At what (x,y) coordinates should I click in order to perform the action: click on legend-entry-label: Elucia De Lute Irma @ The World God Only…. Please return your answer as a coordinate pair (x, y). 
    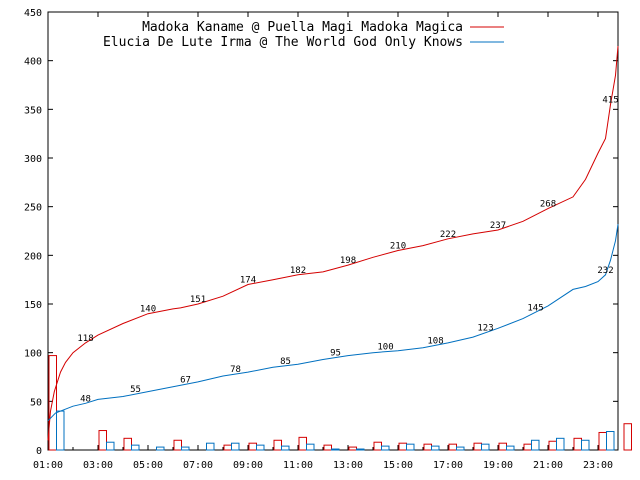
    Looking at the image, I should click on (283, 42).